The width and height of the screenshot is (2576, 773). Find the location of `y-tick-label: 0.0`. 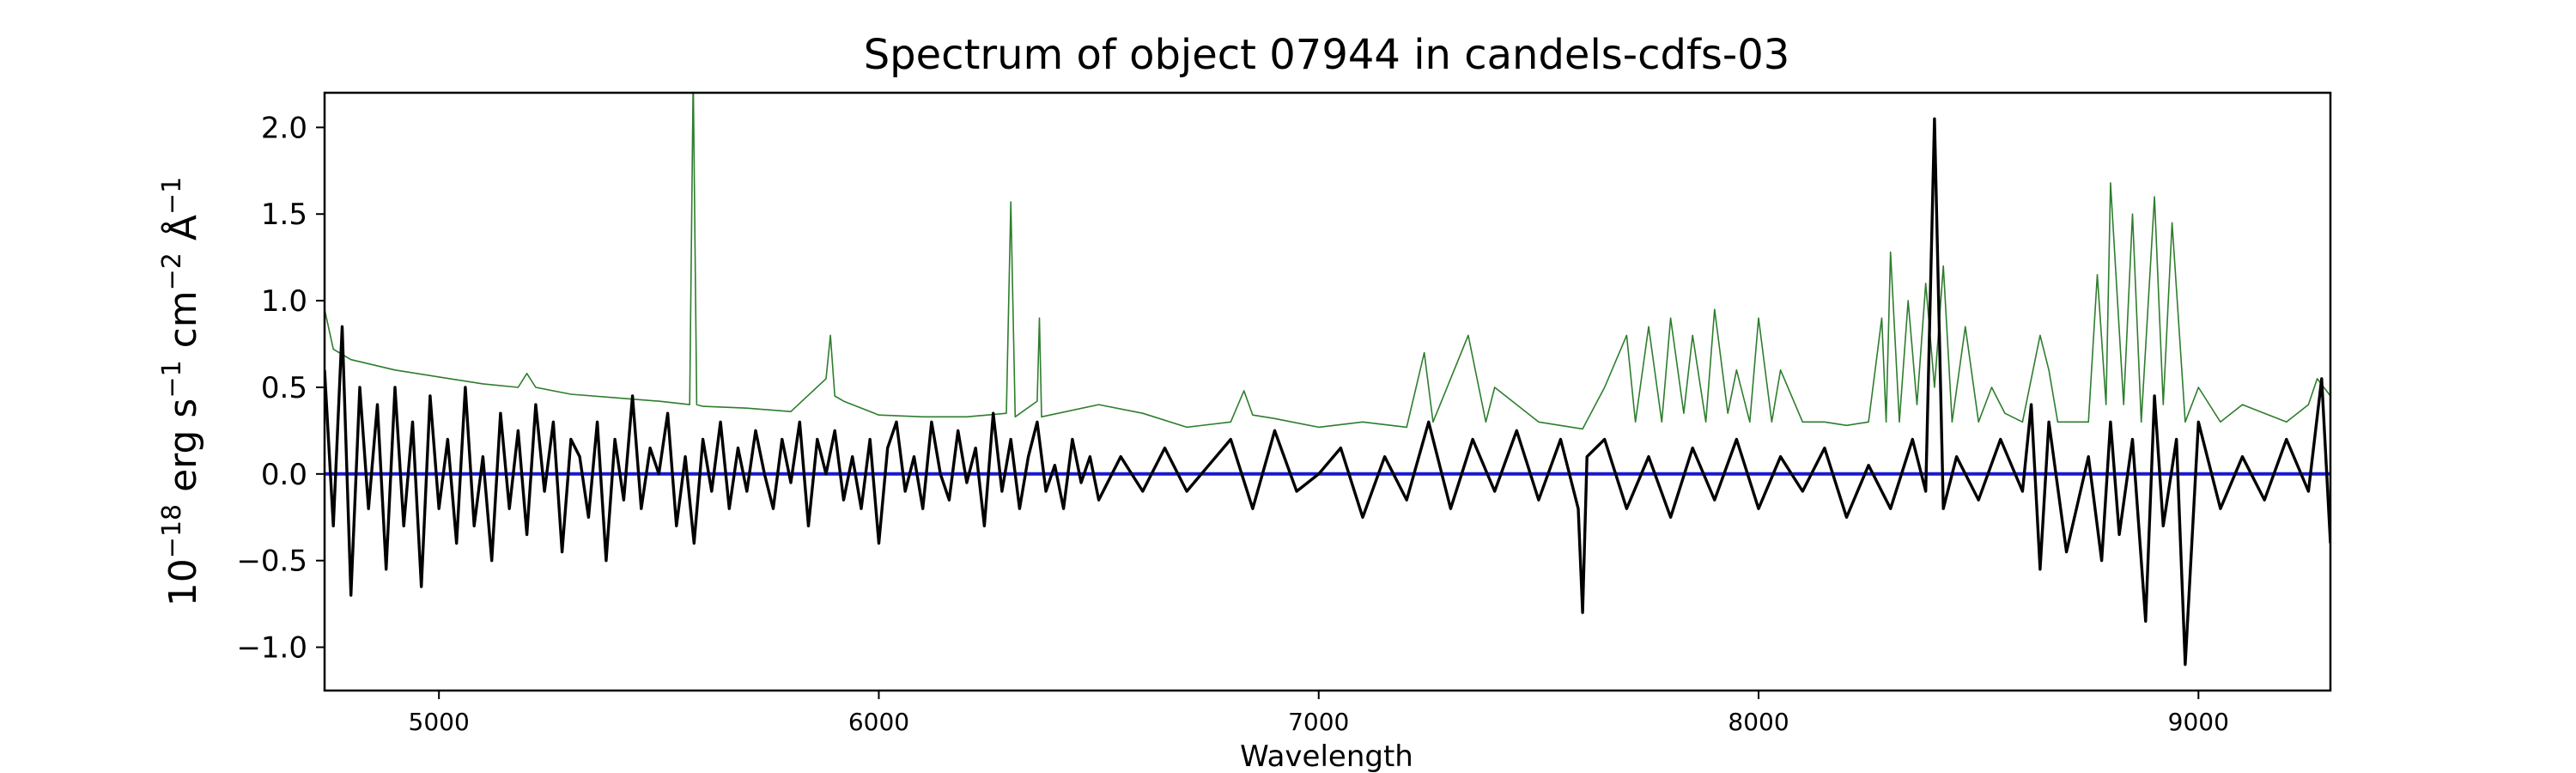

y-tick-label: 0.0 is located at coordinates (284, 475).